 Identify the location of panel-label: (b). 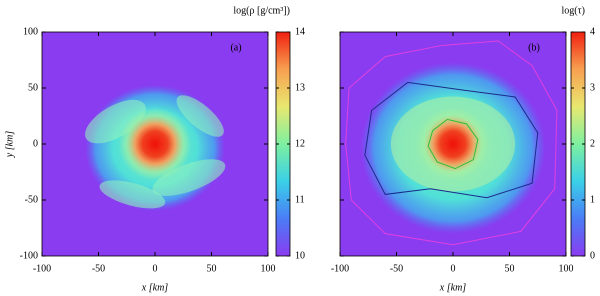
(534, 47).